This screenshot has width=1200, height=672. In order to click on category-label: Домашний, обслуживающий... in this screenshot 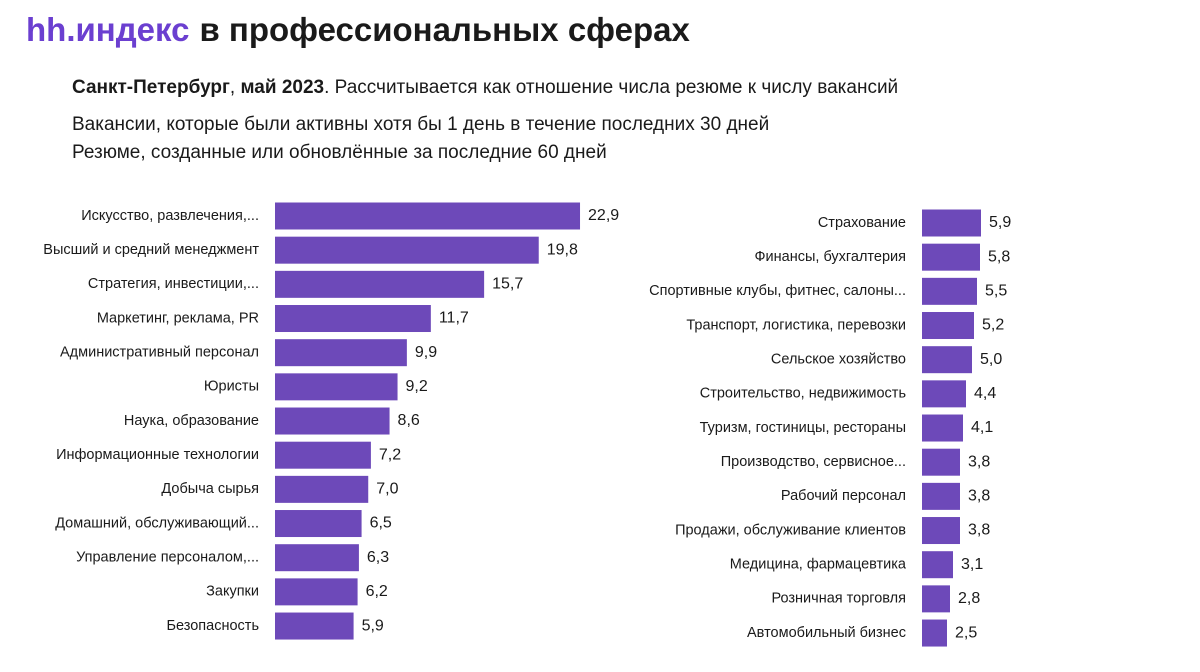, I will do `click(157, 523)`.